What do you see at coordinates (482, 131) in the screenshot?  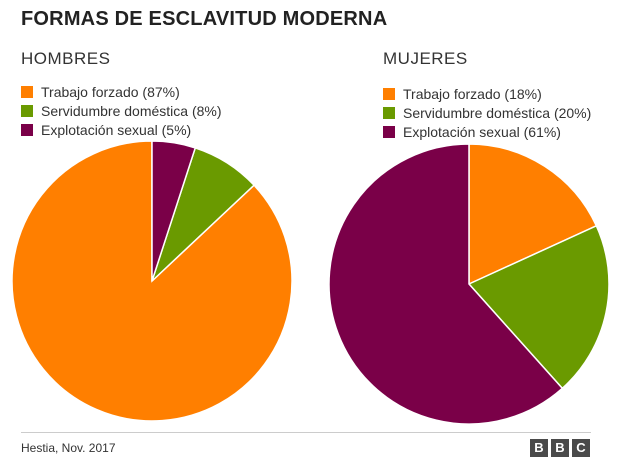 I see `legend-label: Explotación sexual (61%)` at bounding box center [482, 131].